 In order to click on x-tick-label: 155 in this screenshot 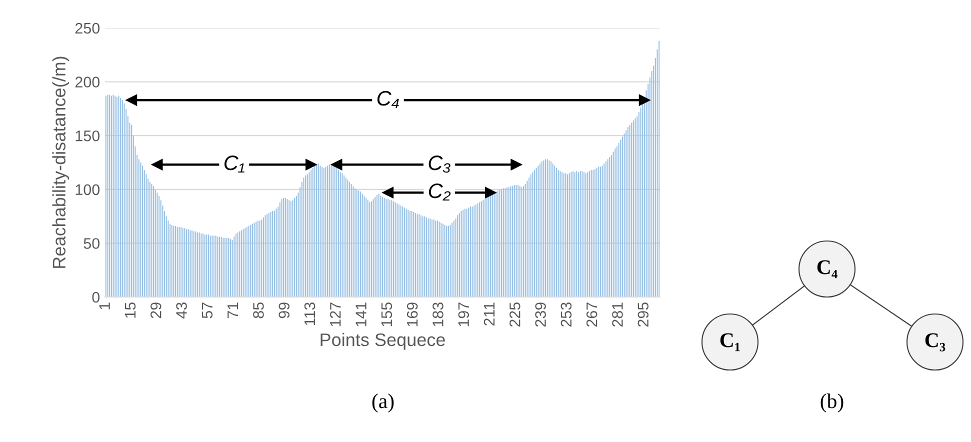, I will do `click(386, 314)`.